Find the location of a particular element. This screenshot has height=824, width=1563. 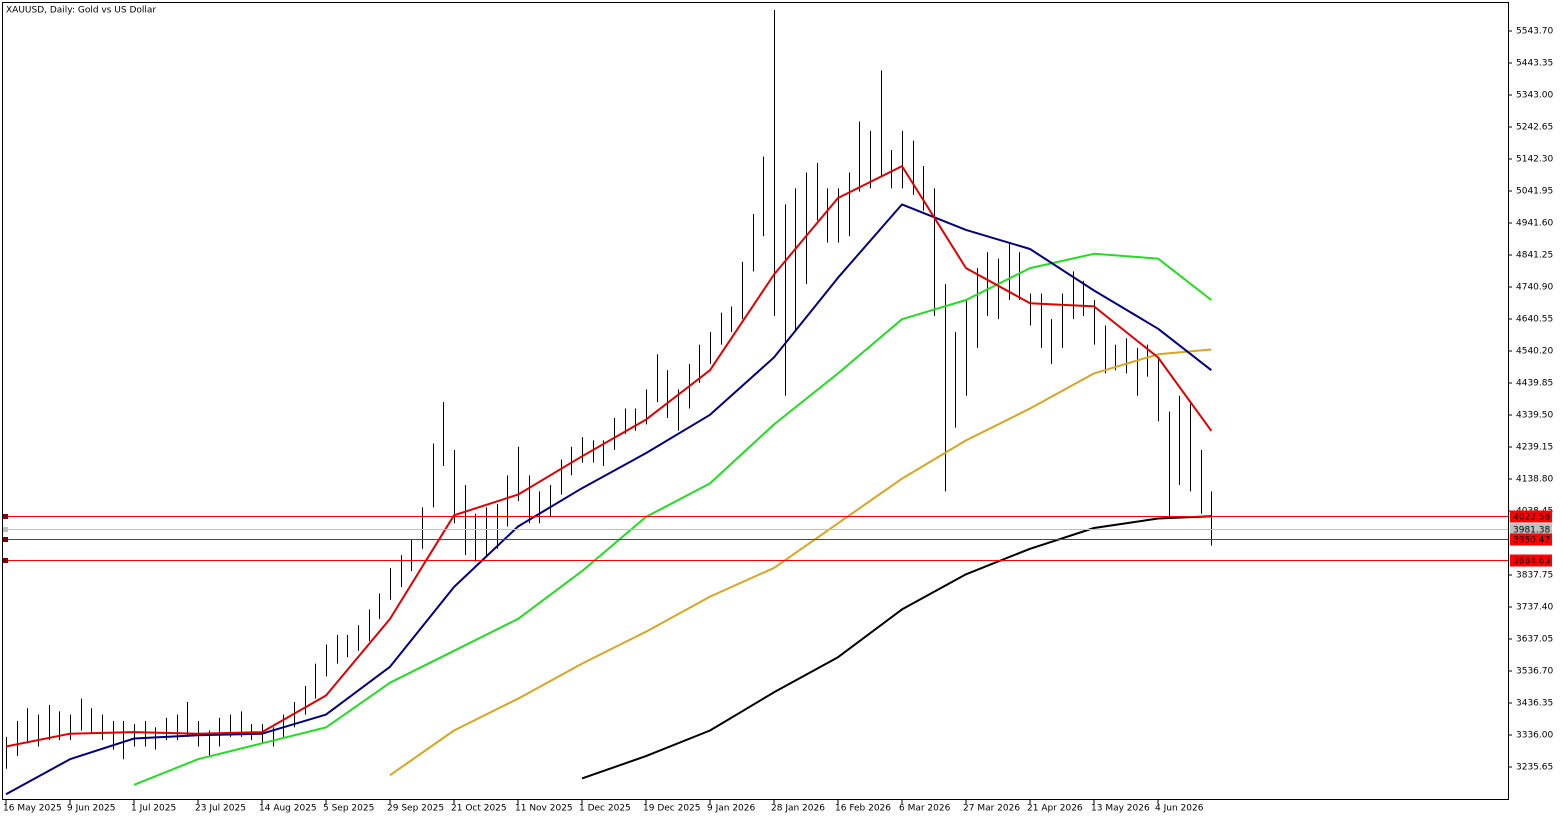

x-tick-label: 19 Dec 2025 is located at coordinates (672, 809).